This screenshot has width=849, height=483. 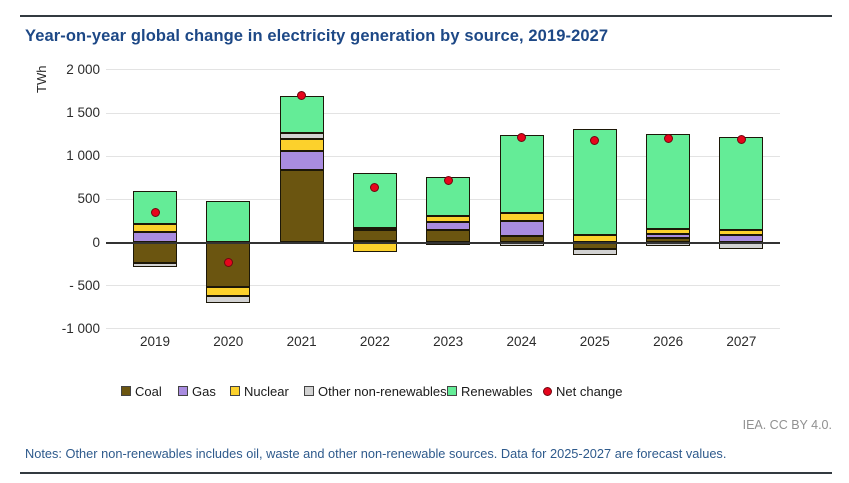 I want to click on x-tick-label-2026: 2026, so click(x=668, y=341).